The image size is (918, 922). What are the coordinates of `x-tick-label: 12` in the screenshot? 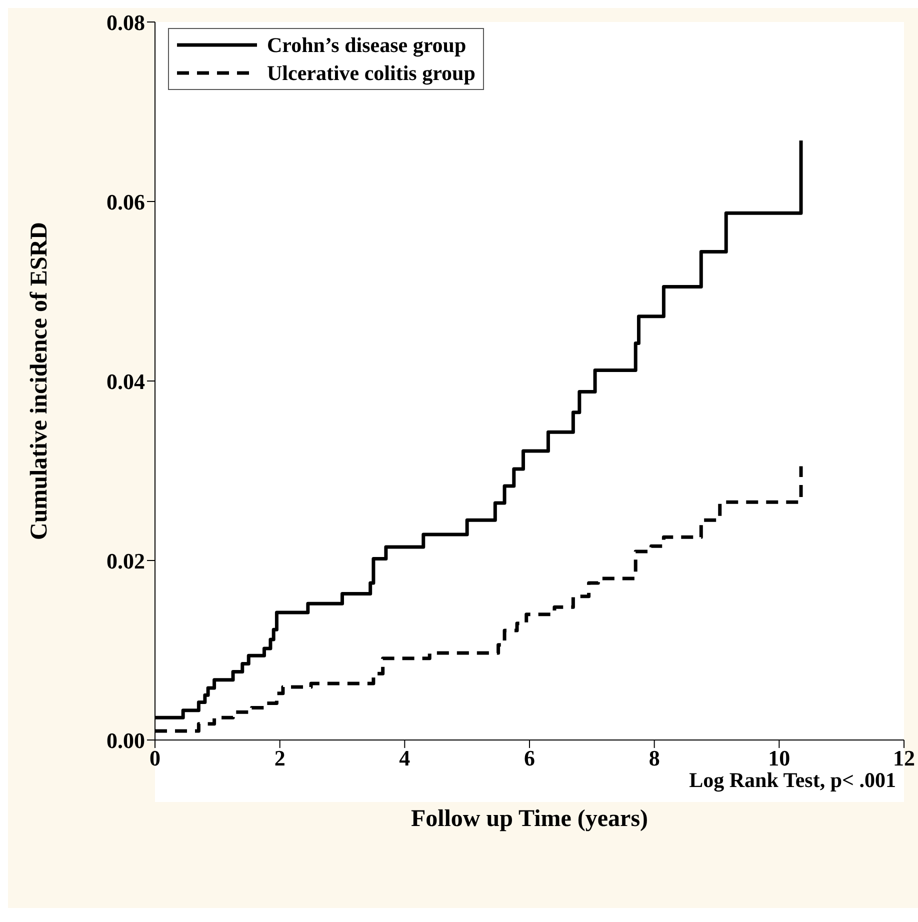 It's located at (904, 758).